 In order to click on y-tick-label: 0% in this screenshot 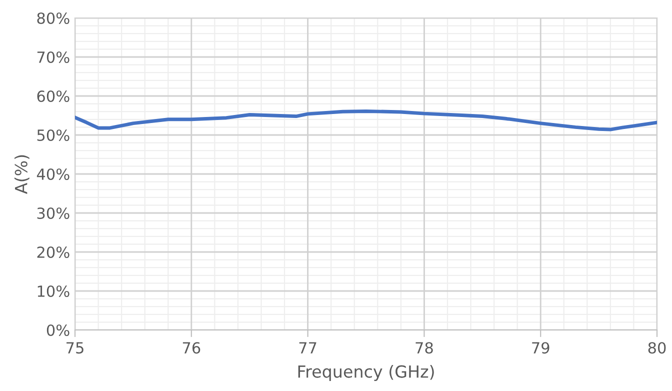, I will do `click(58, 330)`.